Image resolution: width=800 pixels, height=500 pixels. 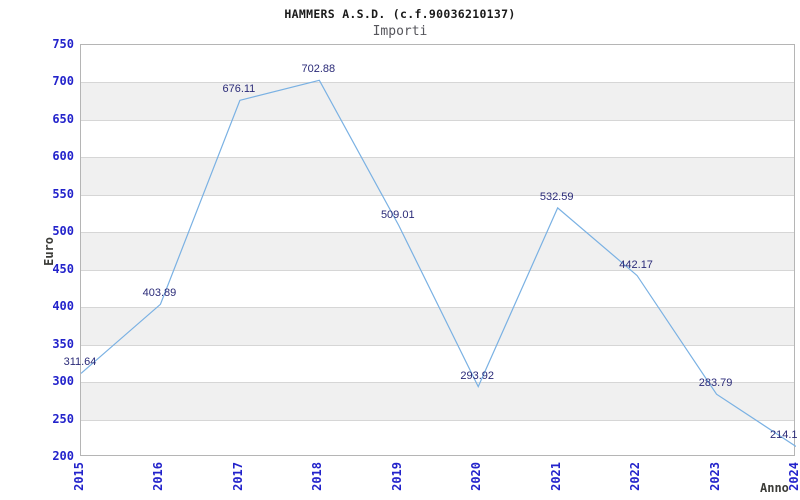 I want to click on point-label: 403.89, so click(x=159, y=293).